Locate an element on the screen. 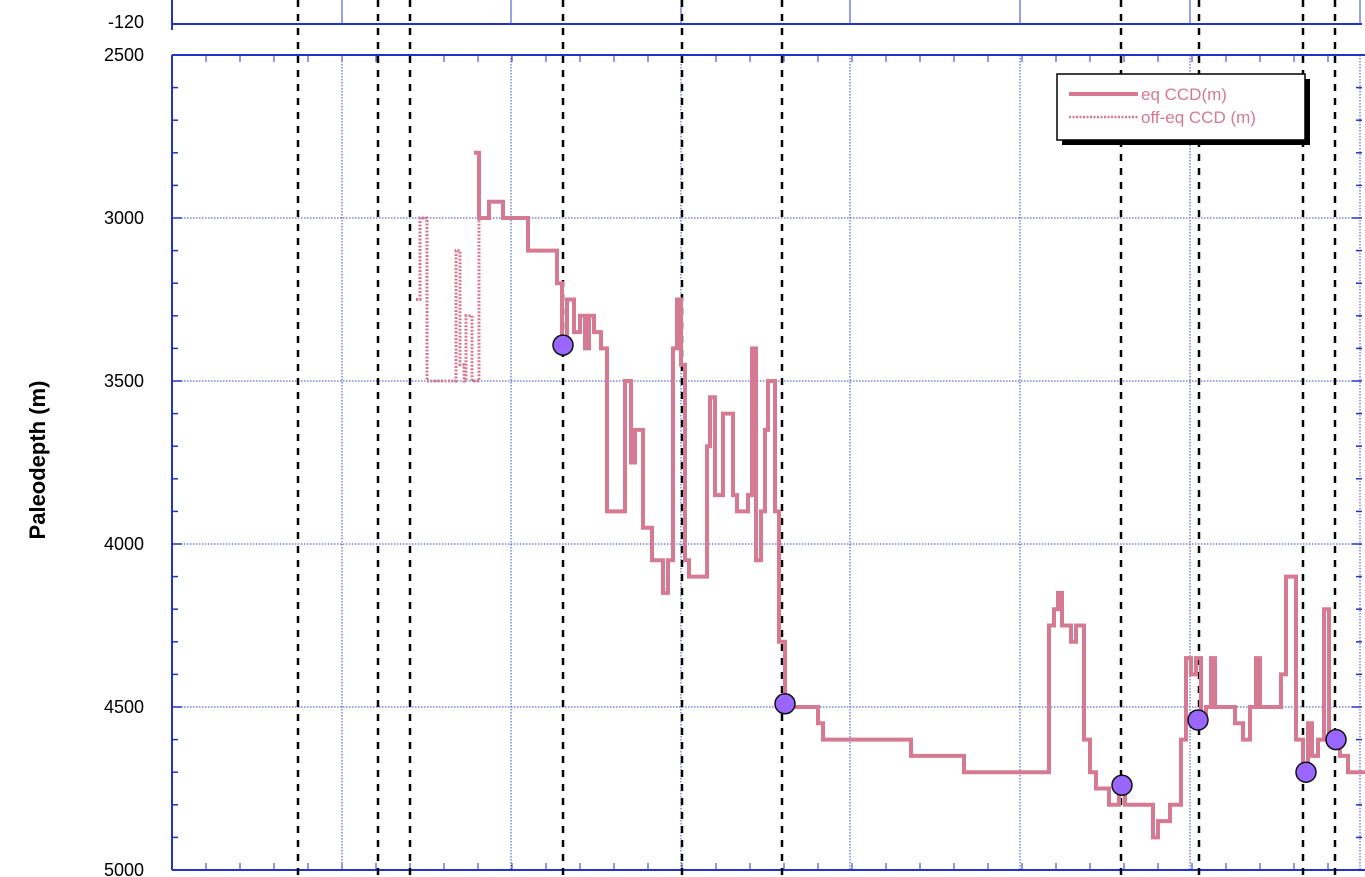 Image resolution: width=1365 pixels, height=877 pixels. legend-label: off-eq CCD (m) is located at coordinates (1198, 117).